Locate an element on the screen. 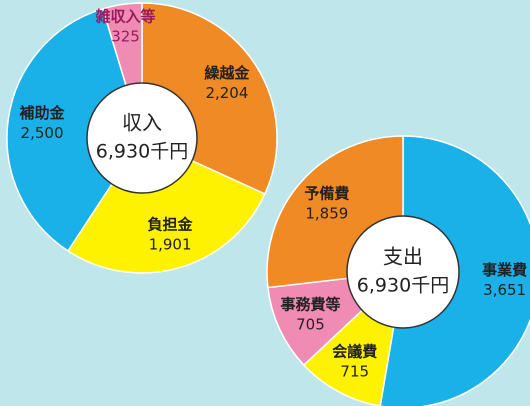 This screenshot has height=406, width=530. center-title: 支出 is located at coordinates (403, 257).